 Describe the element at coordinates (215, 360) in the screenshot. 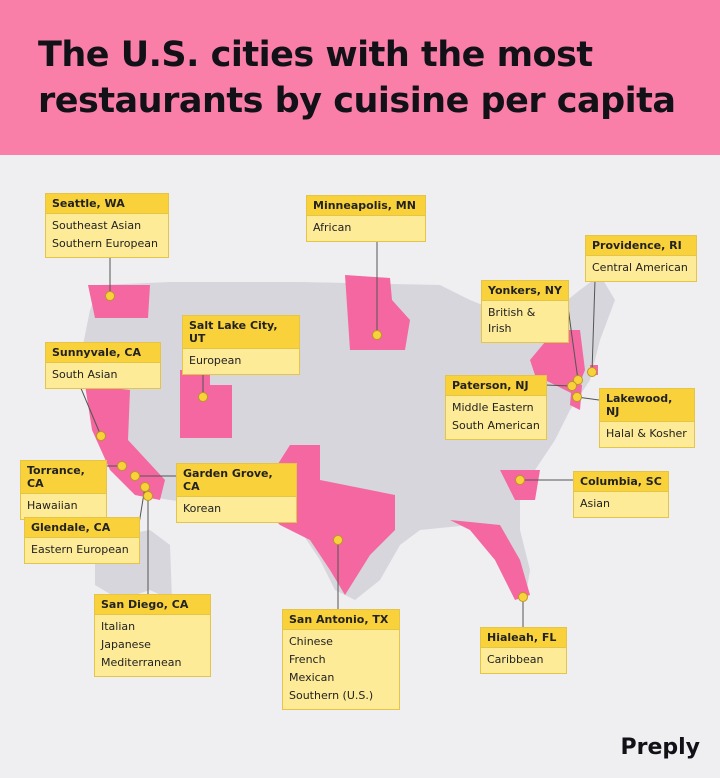

I see `cuisine: European` at that location.